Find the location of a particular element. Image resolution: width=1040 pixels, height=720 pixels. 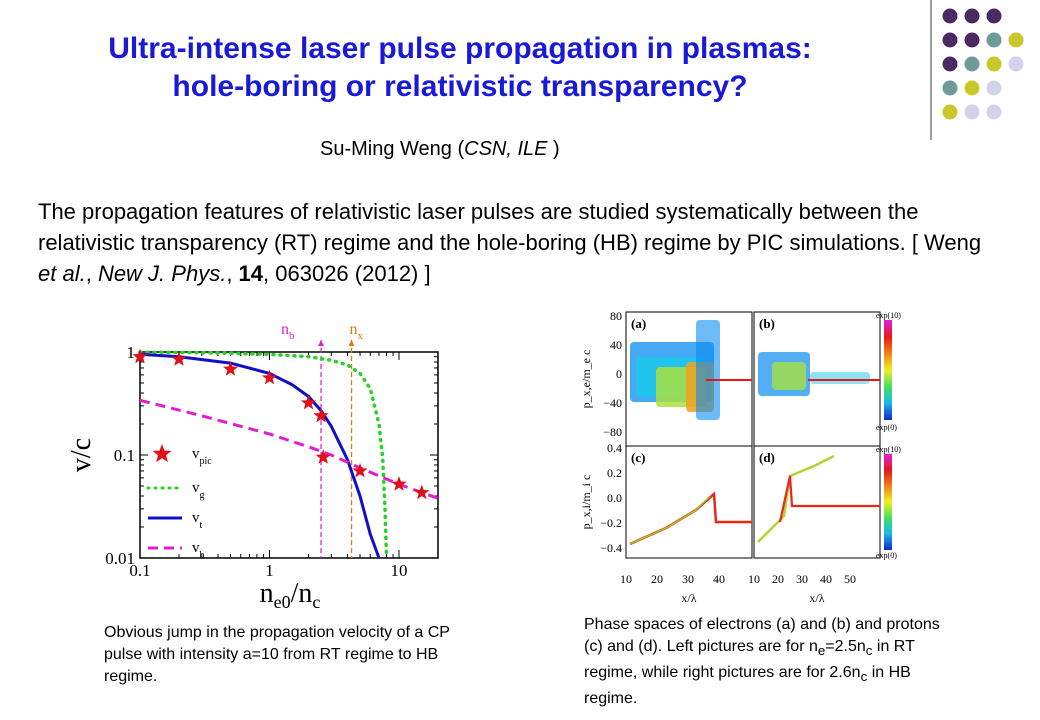

abstract-sep-1: , is located at coordinates (91, 273).